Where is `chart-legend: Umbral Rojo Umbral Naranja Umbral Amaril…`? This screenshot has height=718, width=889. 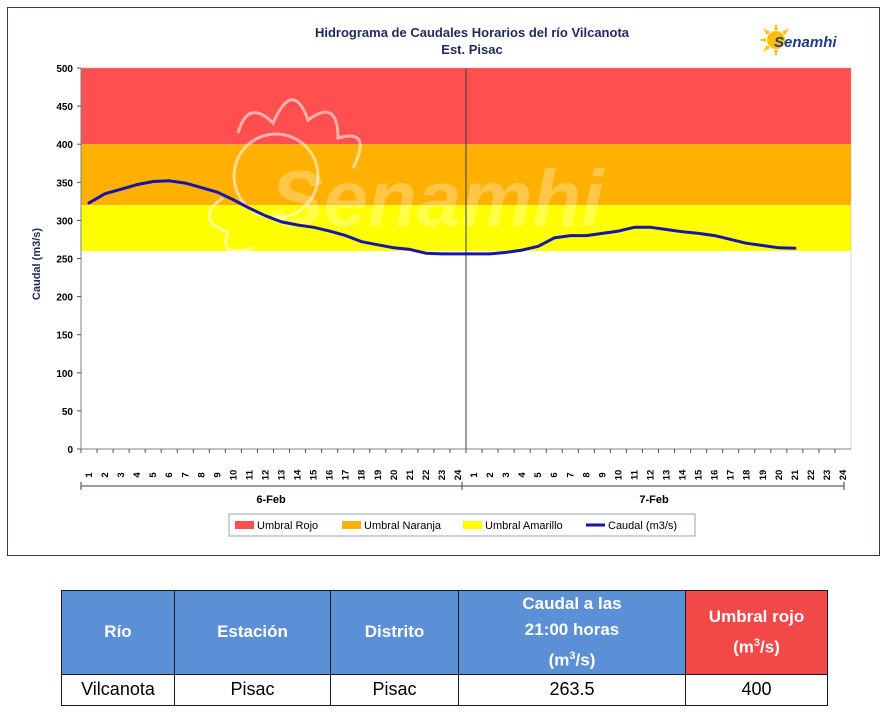 chart-legend: Umbral Rojo Umbral Naranja Umbral Amaril… is located at coordinates (462, 525).